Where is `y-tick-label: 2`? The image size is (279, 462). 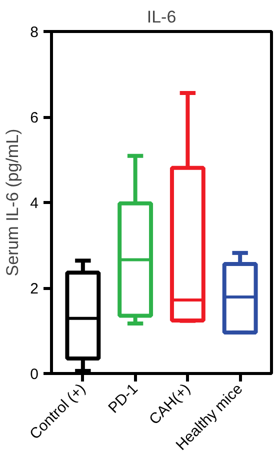
y-tick-label: 2 is located at coordinates (34, 289).